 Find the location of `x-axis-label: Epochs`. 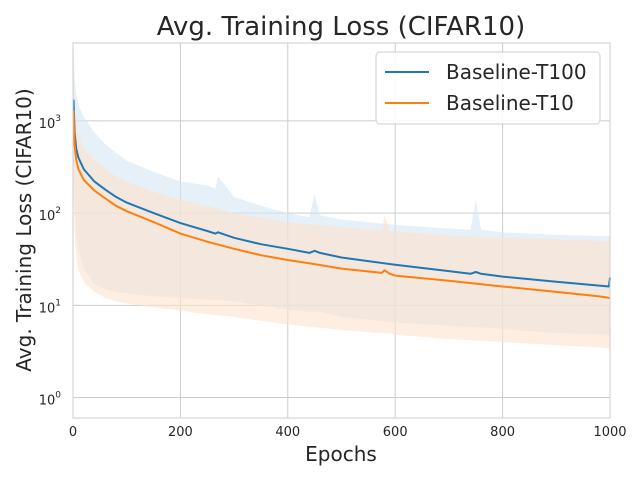

x-axis-label: Epochs is located at coordinates (341, 454).